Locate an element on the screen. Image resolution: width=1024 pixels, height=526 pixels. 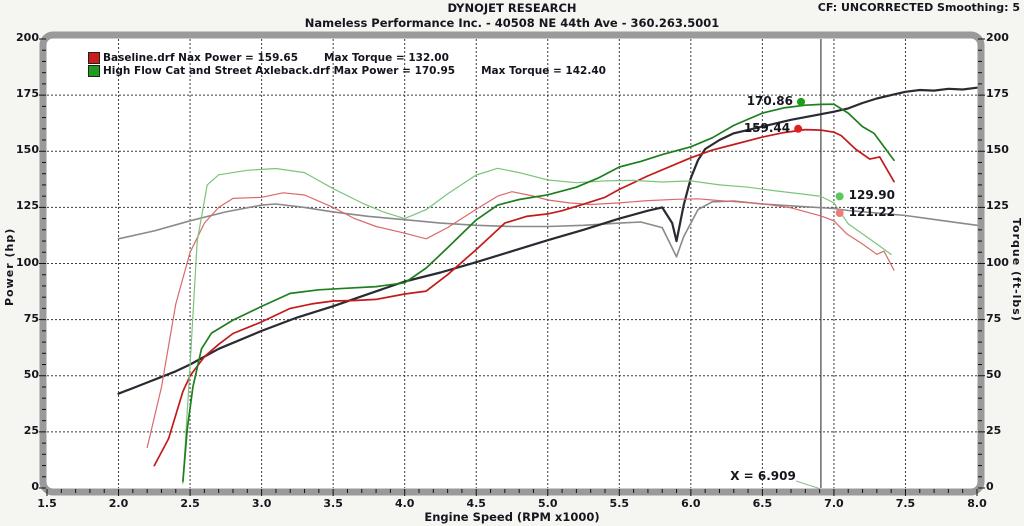
cursor-position-label: X = 6.909 is located at coordinates (763, 476).